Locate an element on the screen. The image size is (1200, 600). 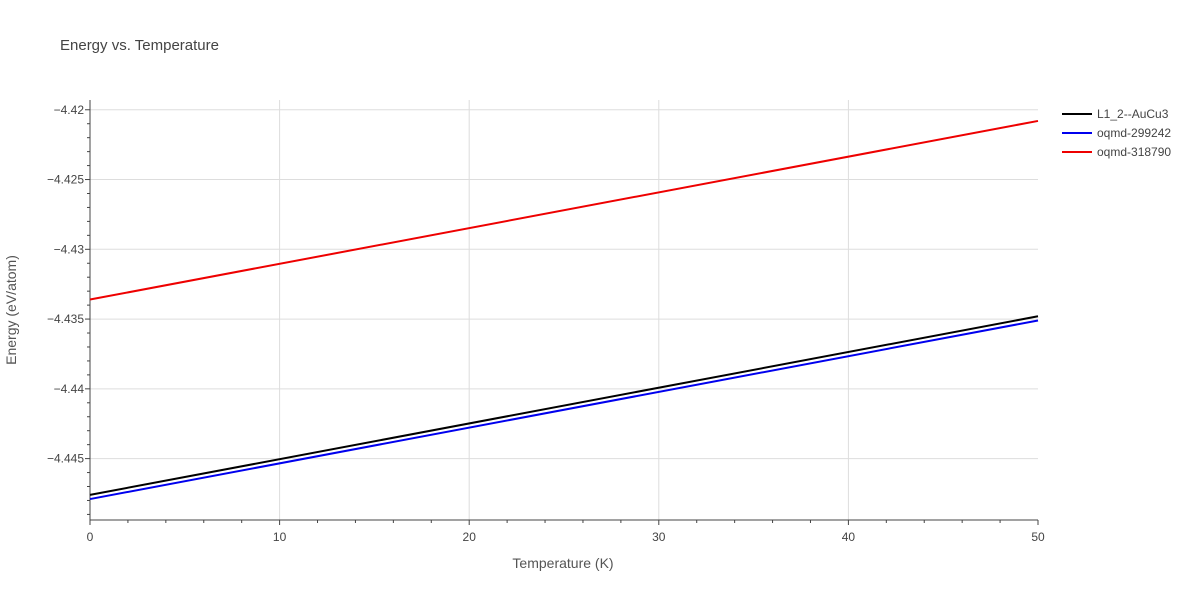
legend-label: oqmd-299242 is located at coordinates (1134, 133).